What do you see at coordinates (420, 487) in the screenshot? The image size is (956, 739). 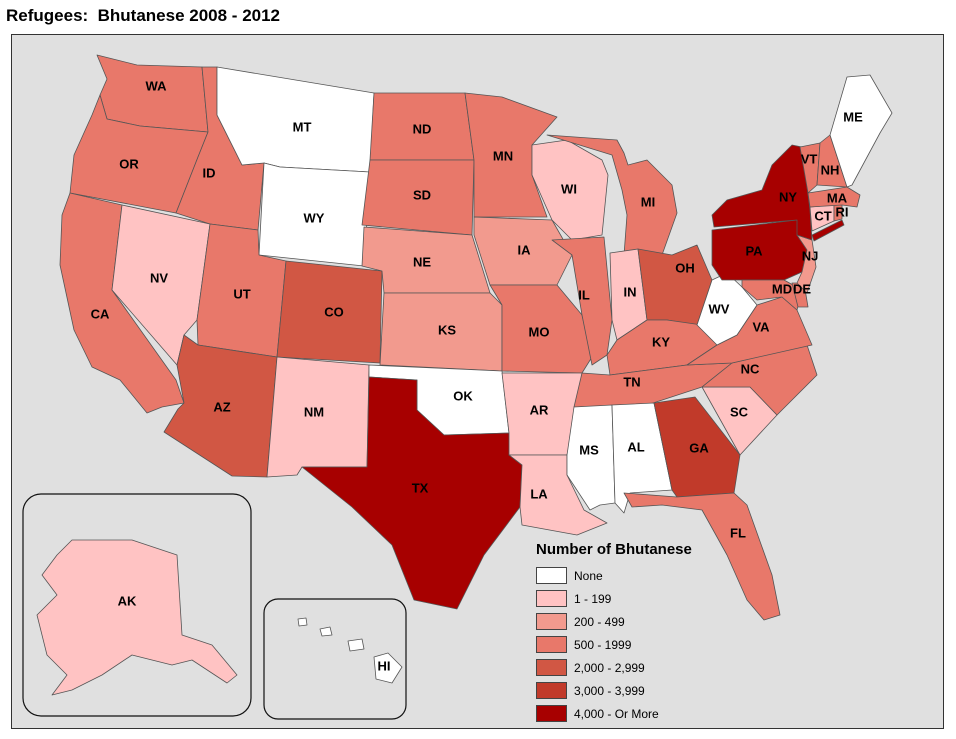 I see `label-tx: TX` at bounding box center [420, 487].